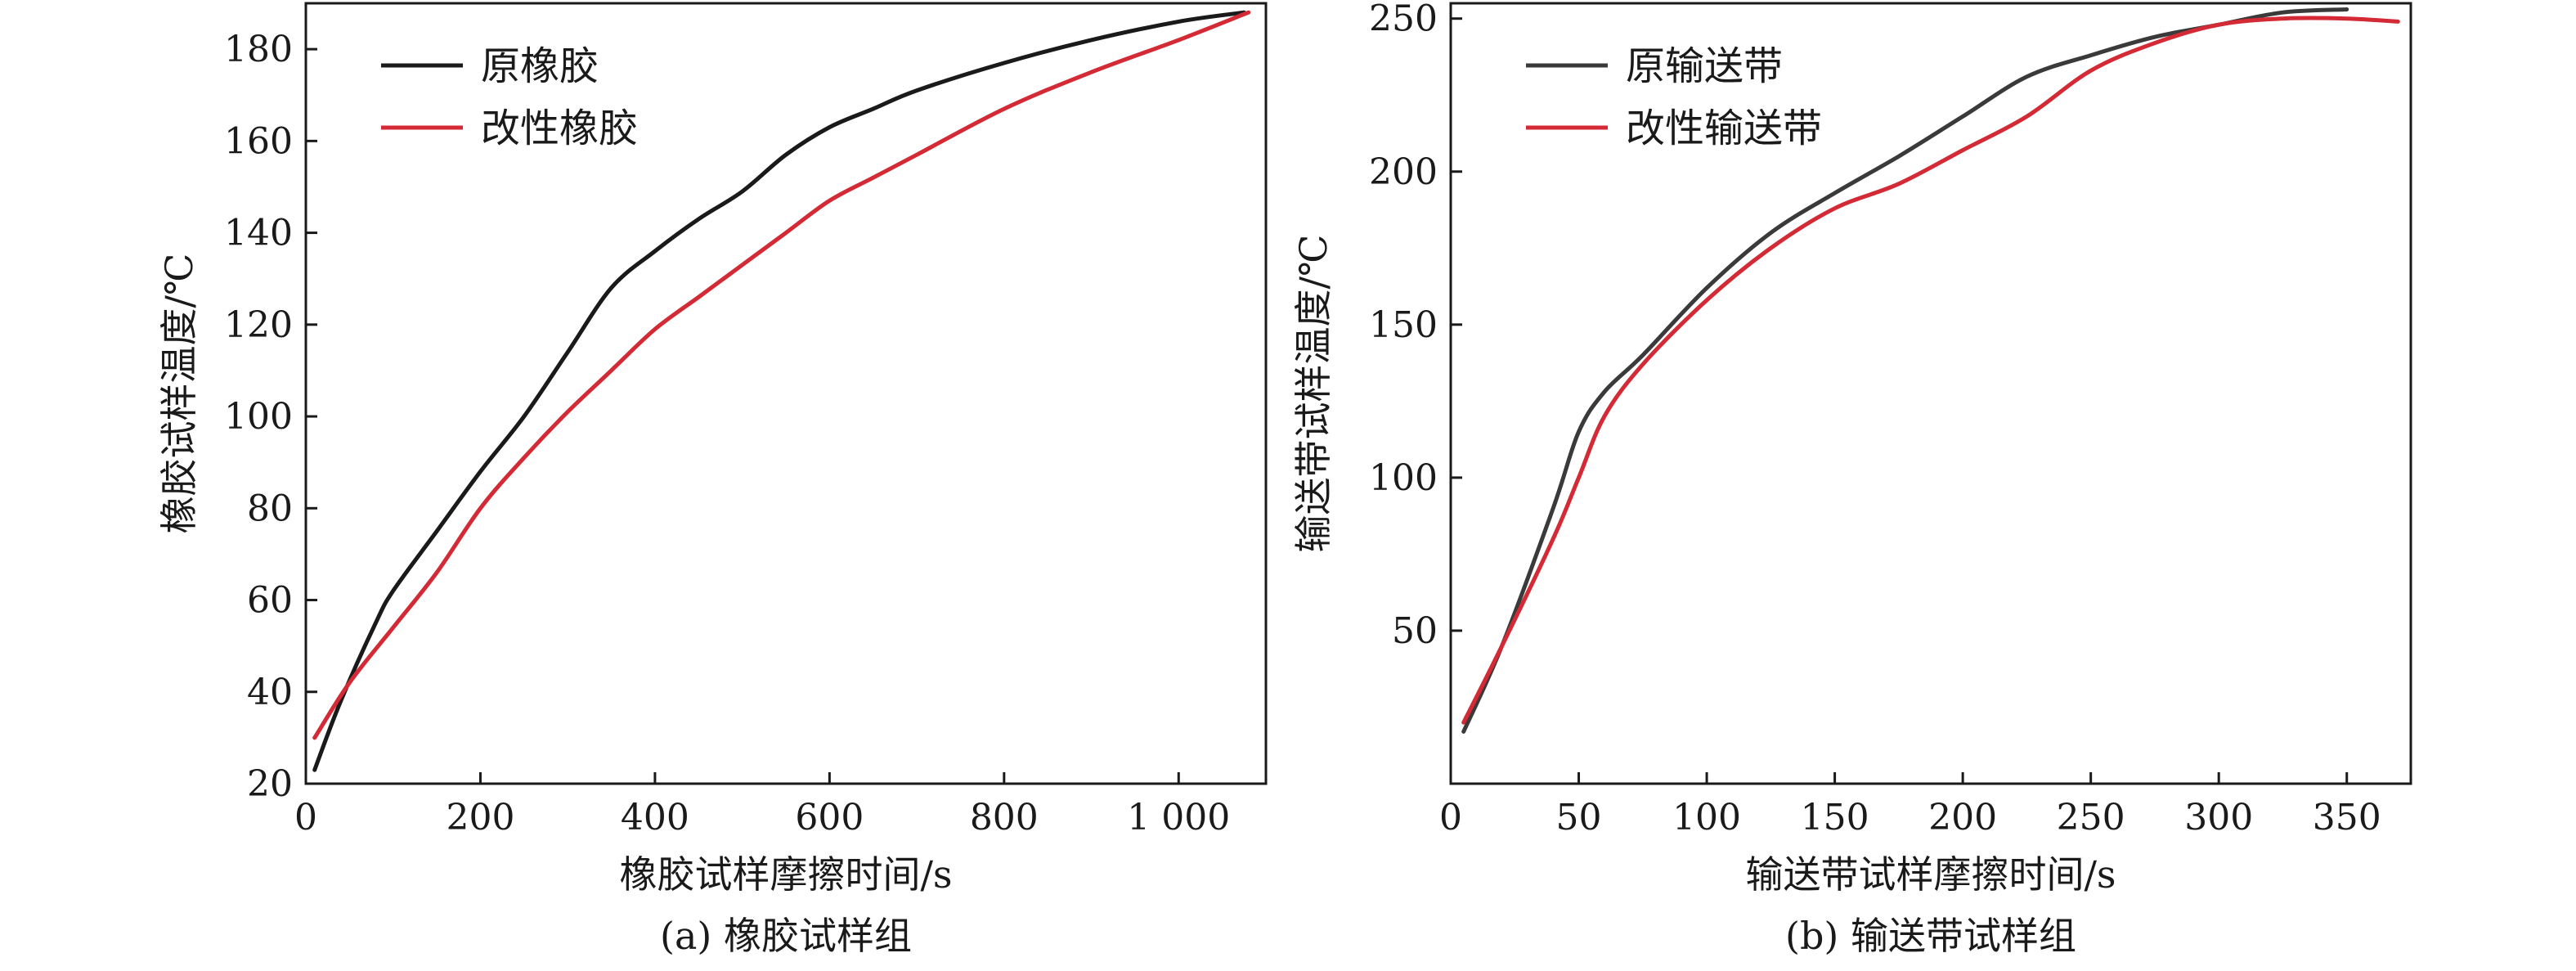 The image size is (2576, 971). I want to click on x-tick-label: 250, so click(2091, 818).